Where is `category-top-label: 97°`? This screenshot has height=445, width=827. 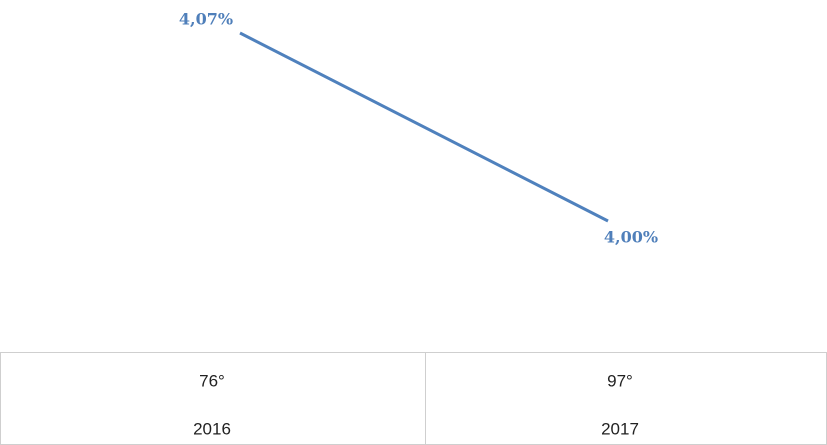 category-top-label: 97° is located at coordinates (620, 380).